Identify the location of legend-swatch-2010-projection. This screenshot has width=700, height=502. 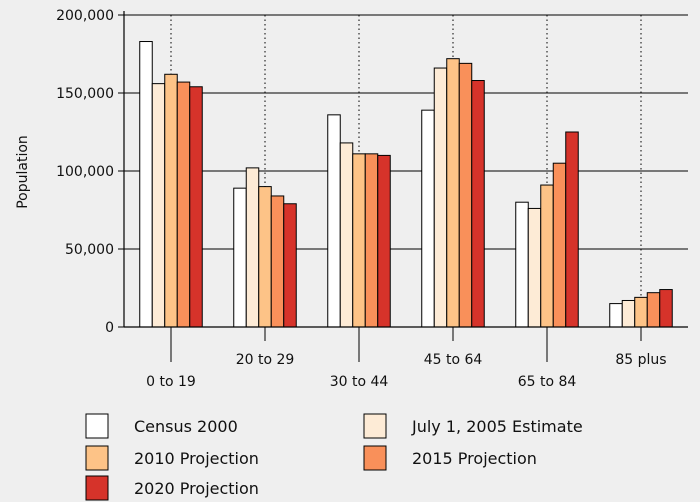
(97, 458).